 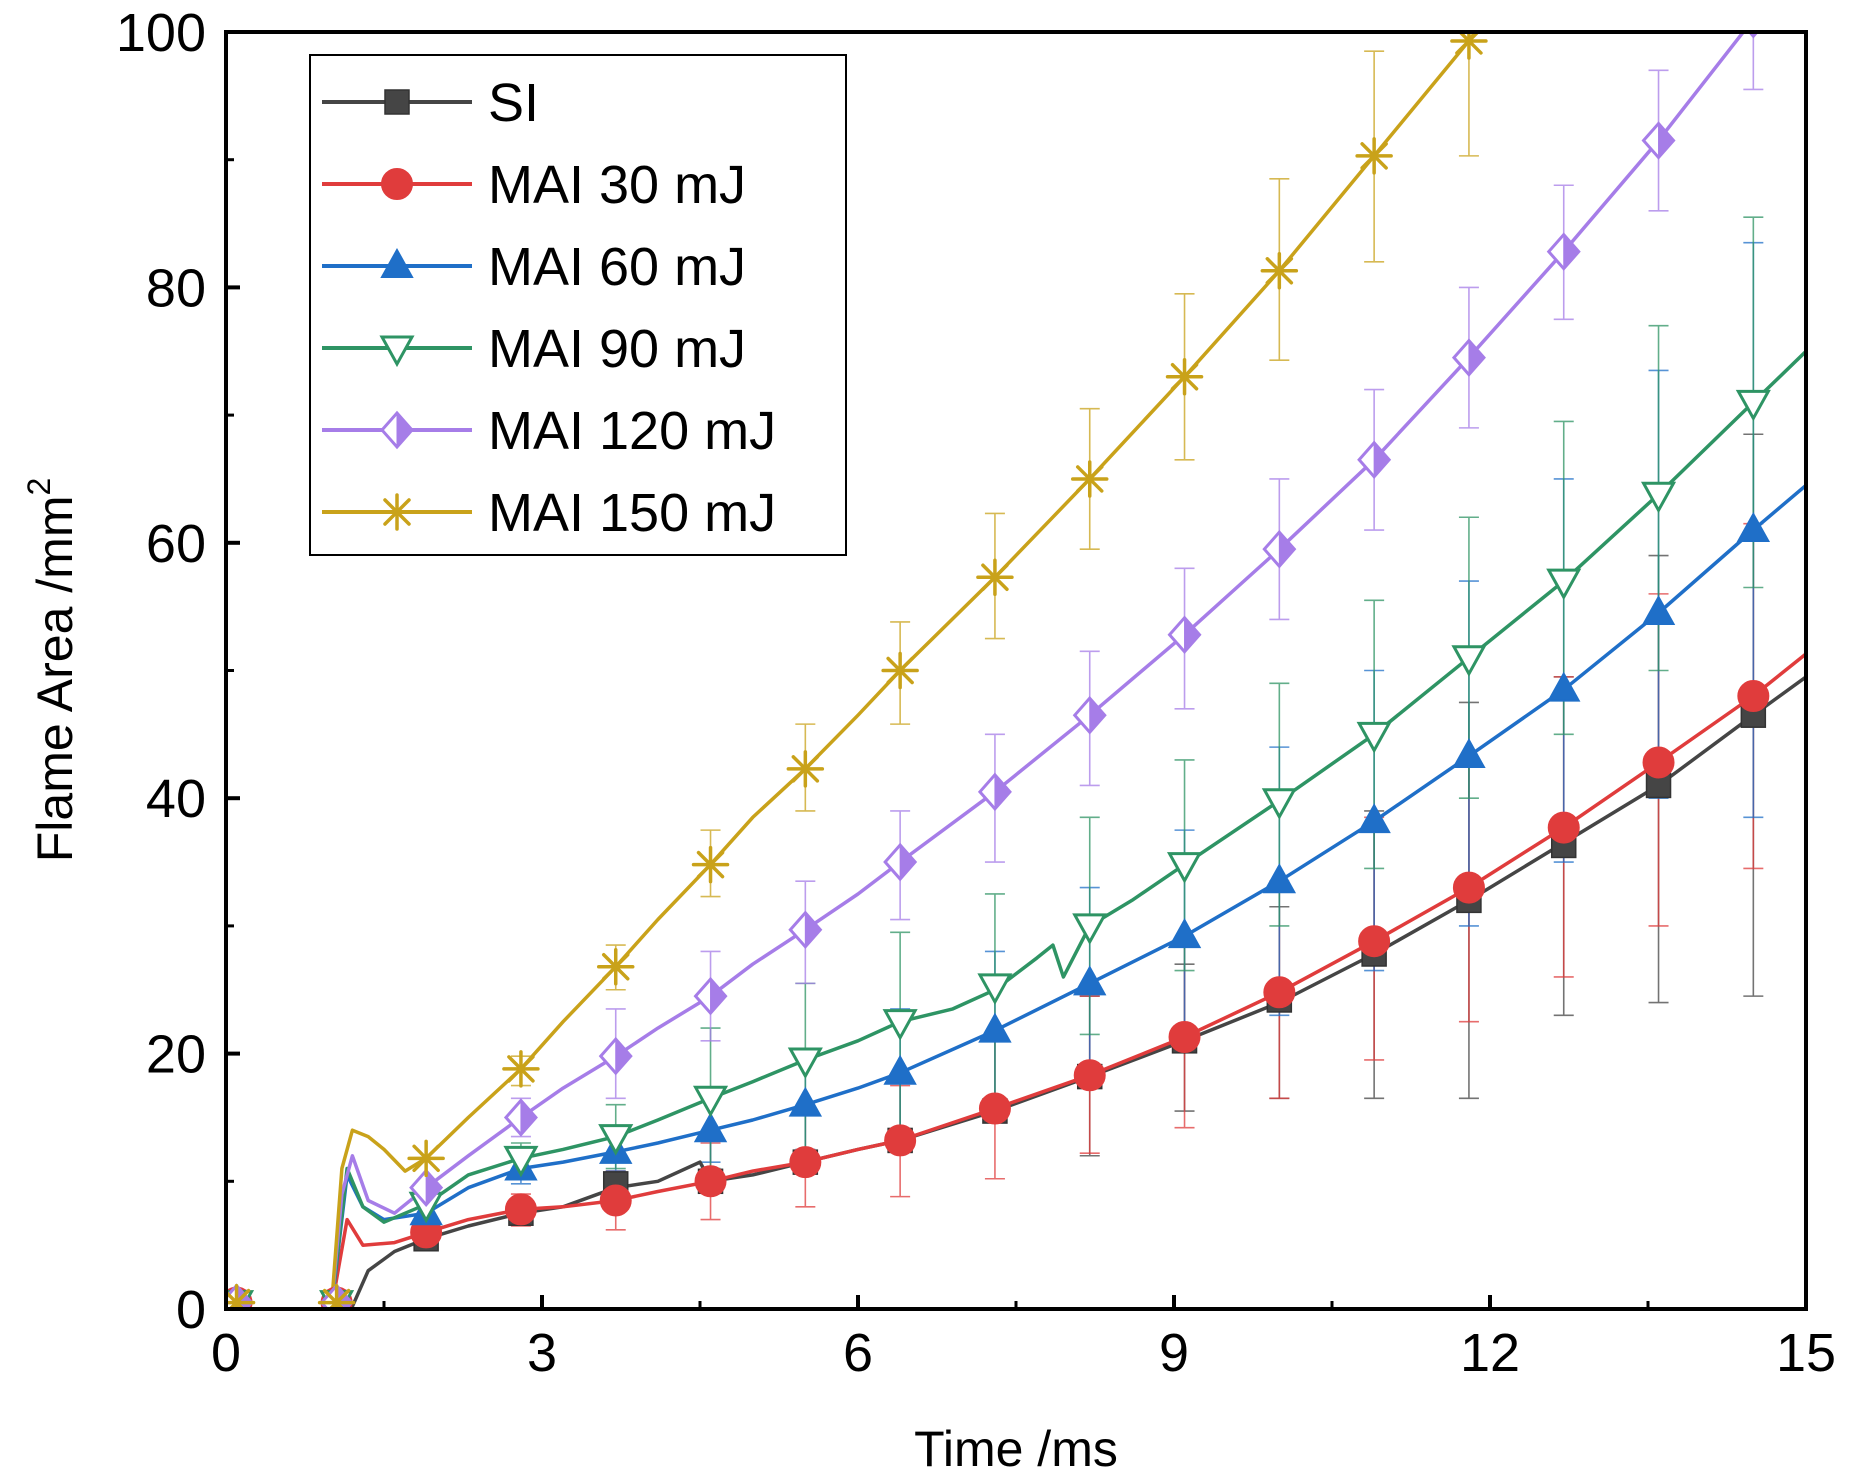 What do you see at coordinates (617, 185) in the screenshot?
I see `legend-label: MAI 30 mJ` at bounding box center [617, 185].